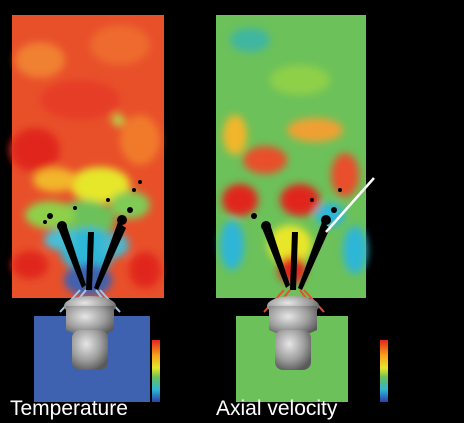  What do you see at coordinates (27, 305) in the screenshot?
I see `temperature-step-left` at bounding box center [27, 305].